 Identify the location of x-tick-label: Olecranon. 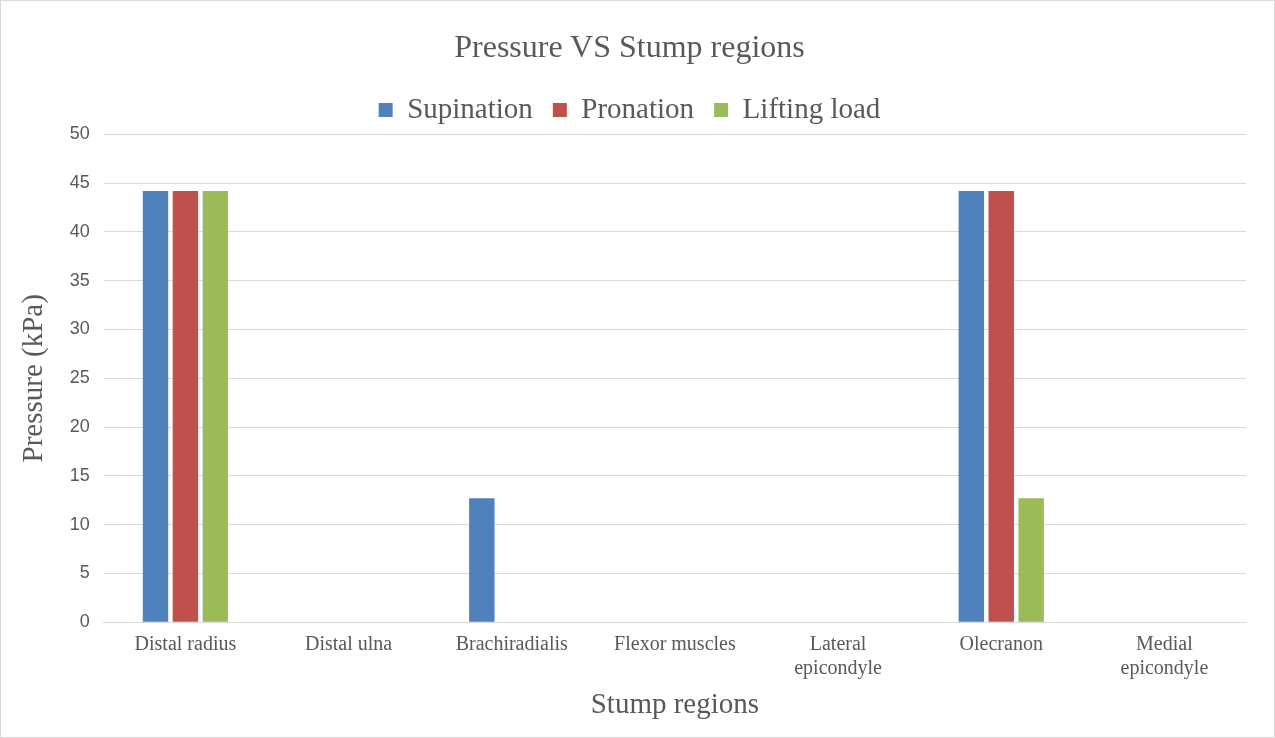
(1001, 643).